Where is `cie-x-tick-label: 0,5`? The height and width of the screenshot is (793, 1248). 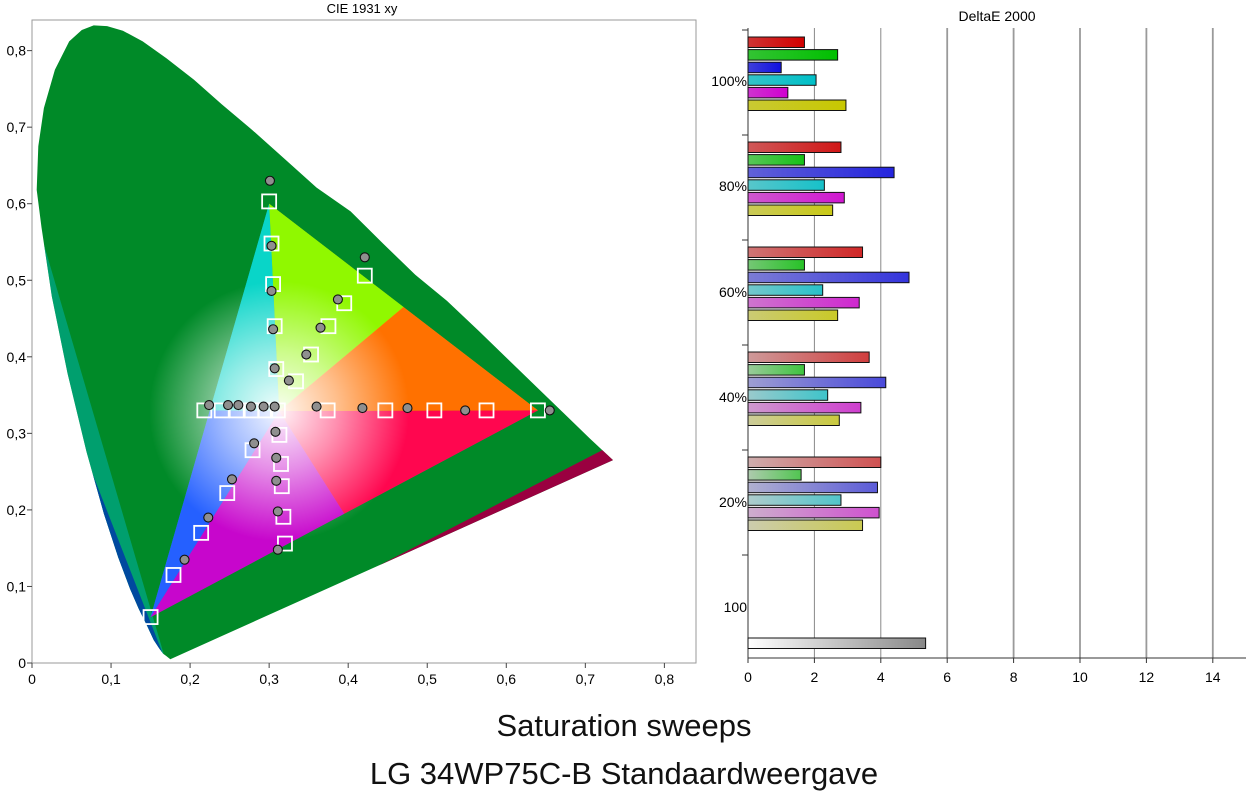 cie-x-tick-label: 0,5 is located at coordinates (428, 679).